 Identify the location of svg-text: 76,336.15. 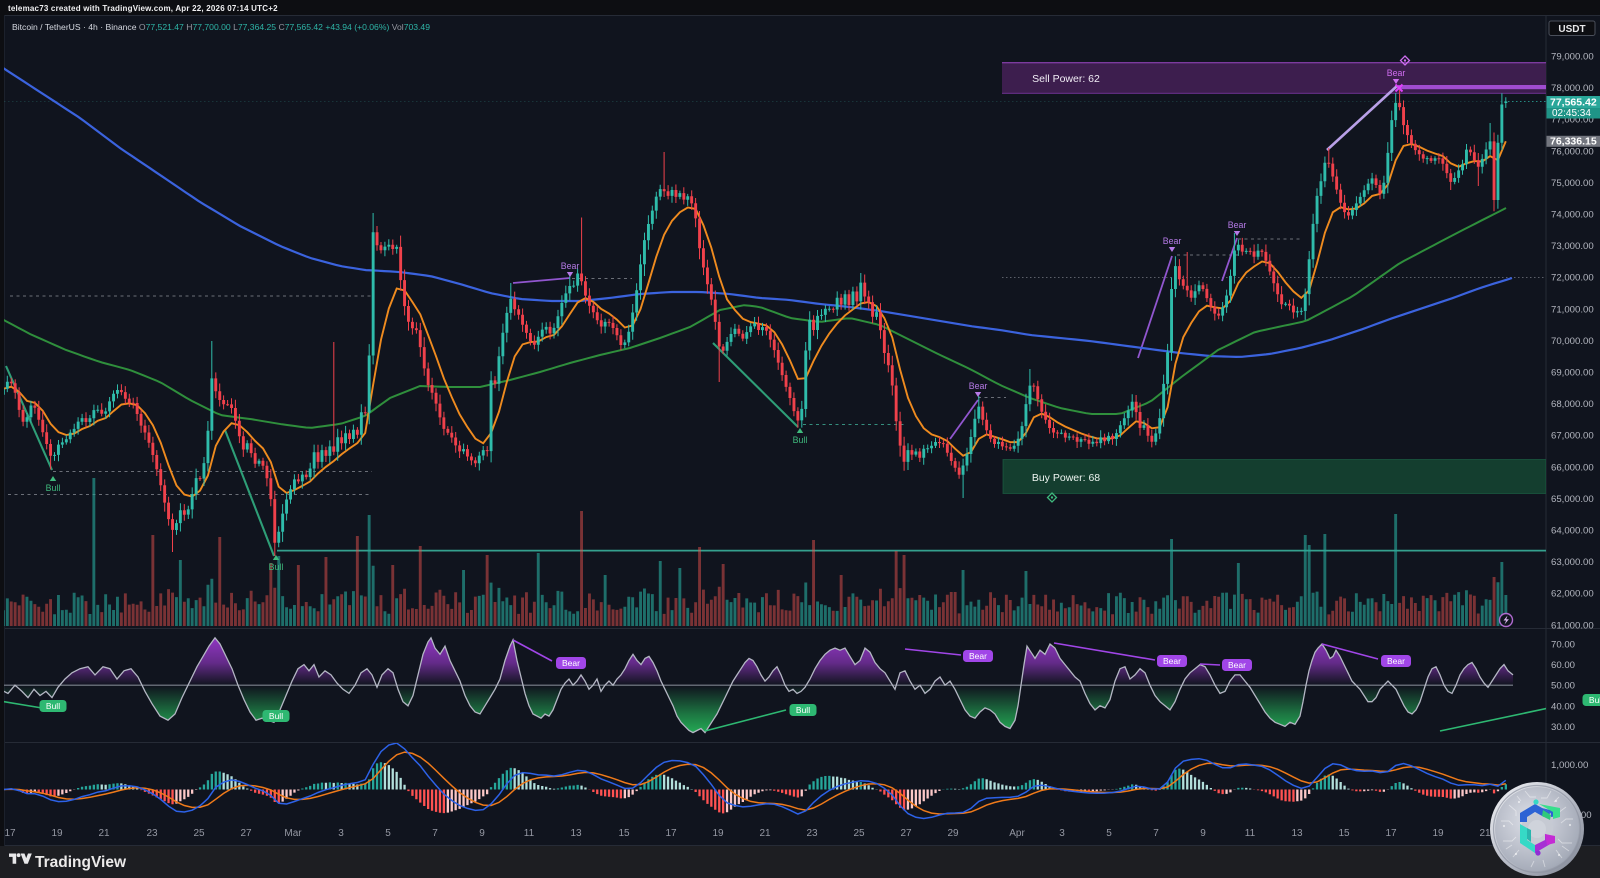
(1573, 142).